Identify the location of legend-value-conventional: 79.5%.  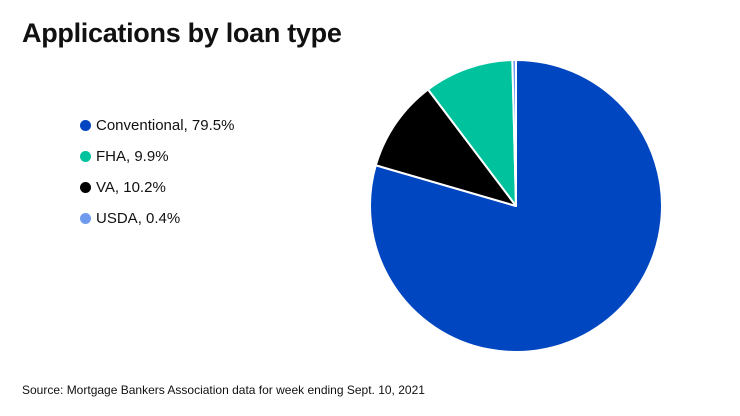
(213, 125).